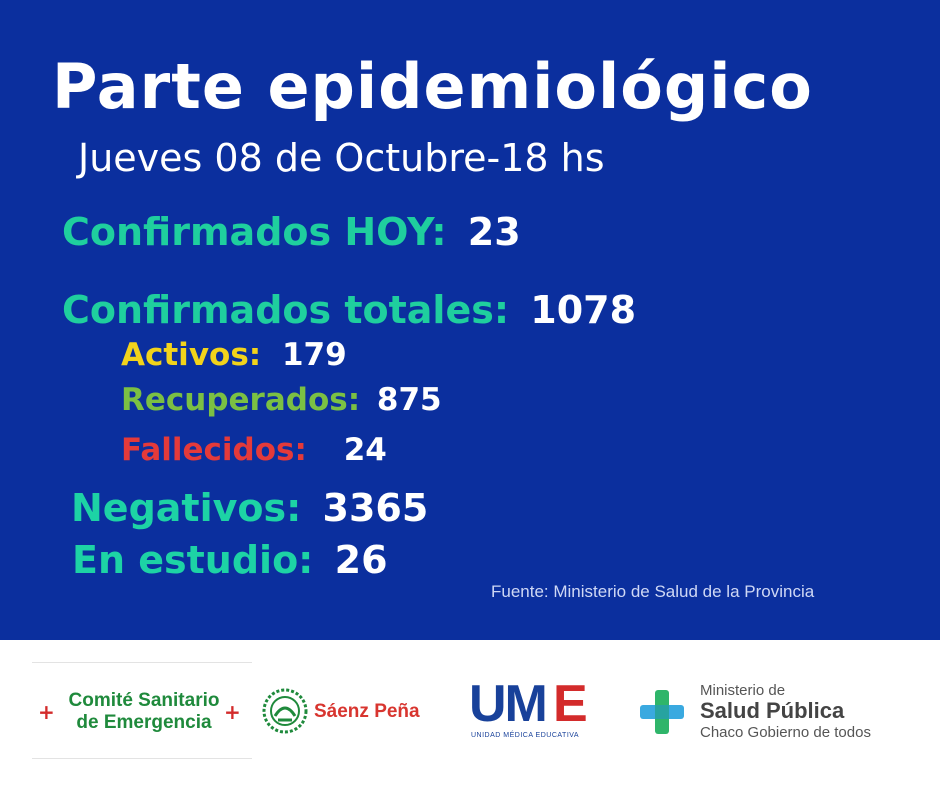 This screenshot has height=788, width=940. What do you see at coordinates (525, 735) in the screenshot?
I see `ume-subtitle: UNIDAD MÉDICA EDUCATIVA` at bounding box center [525, 735].